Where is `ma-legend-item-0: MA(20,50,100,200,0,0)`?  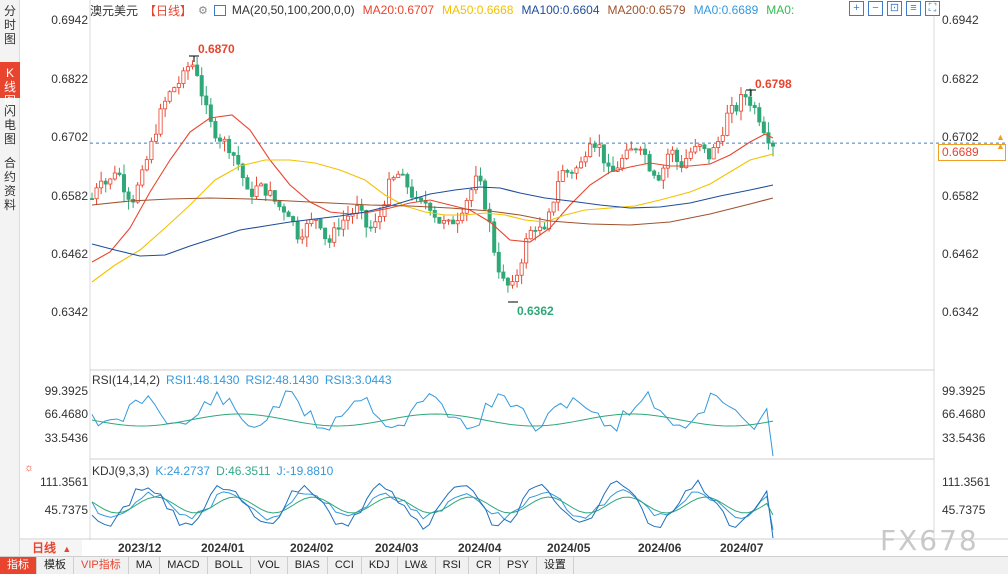
ma-legend-item-0: MA(20,50,100,200,0,0) is located at coordinates (293, 10).